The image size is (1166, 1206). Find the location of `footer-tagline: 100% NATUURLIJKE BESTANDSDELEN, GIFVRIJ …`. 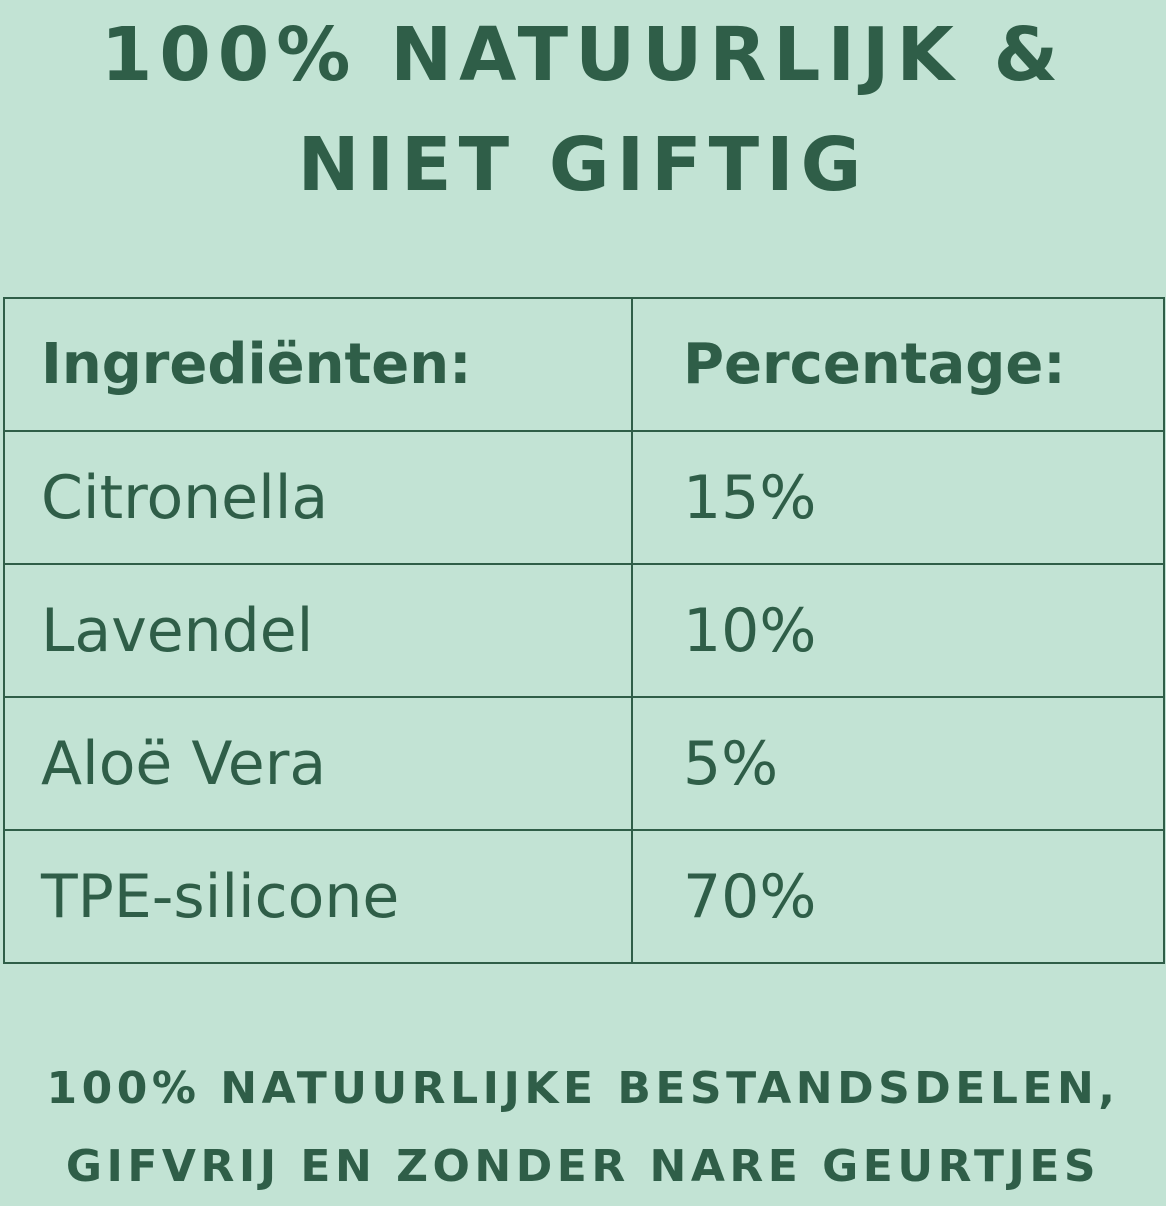

footer-tagline: 100% NATUURLIJKE BESTANDSDELEN, GIFVRIJ … is located at coordinates (583, 1128).